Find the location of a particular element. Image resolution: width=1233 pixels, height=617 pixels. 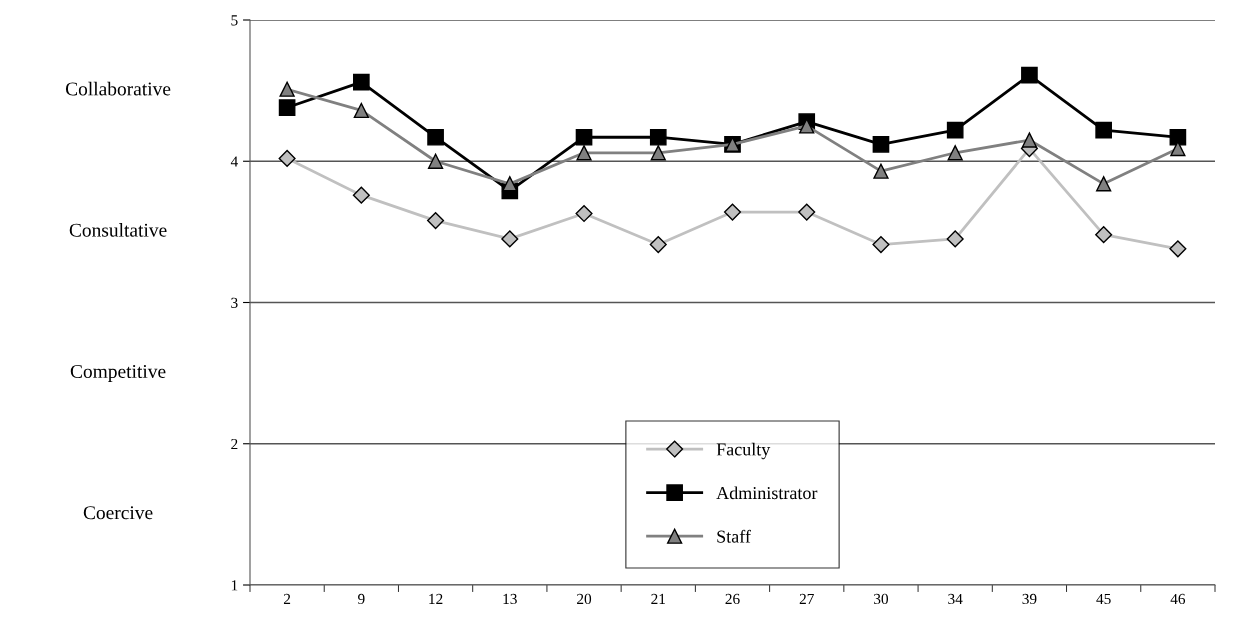

x-tick-label: 46 is located at coordinates (1178, 599).